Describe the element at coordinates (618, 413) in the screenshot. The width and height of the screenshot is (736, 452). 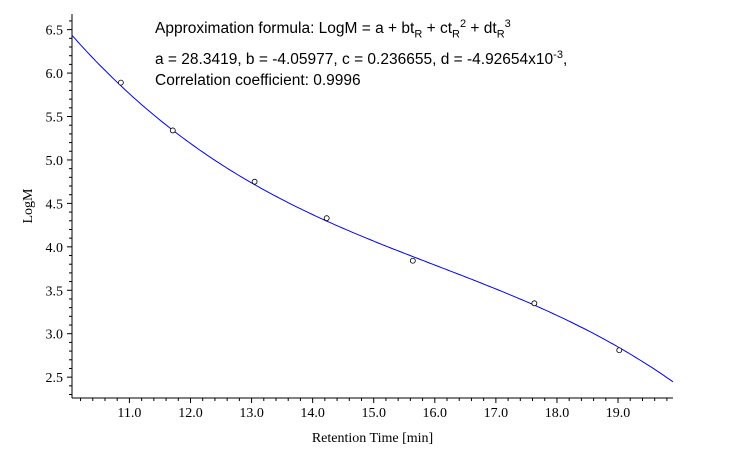
I see `x-tick-label: 19.0` at that location.